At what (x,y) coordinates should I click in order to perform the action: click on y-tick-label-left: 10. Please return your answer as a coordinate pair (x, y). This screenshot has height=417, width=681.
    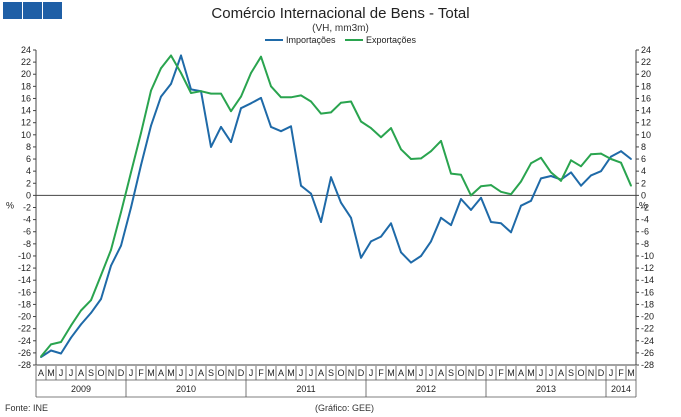
    Looking at the image, I should click on (26, 135).